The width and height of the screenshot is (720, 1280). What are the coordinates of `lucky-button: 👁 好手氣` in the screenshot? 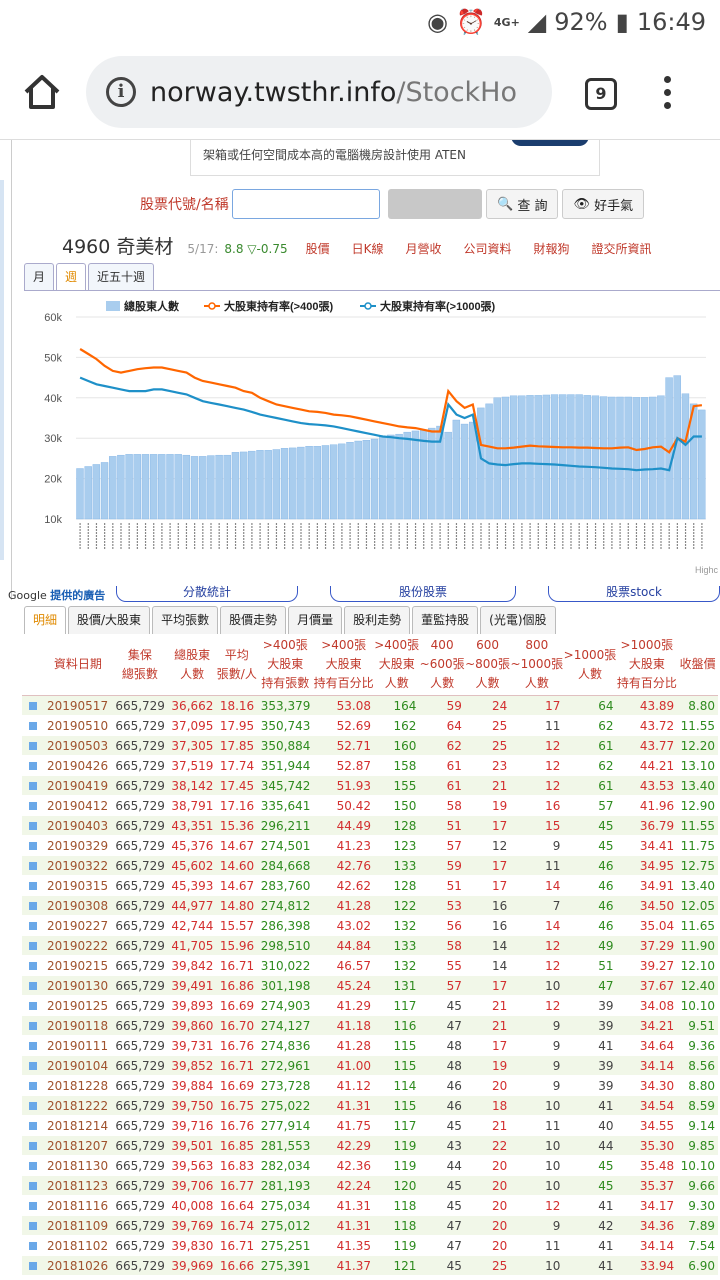 It's located at (603, 204).